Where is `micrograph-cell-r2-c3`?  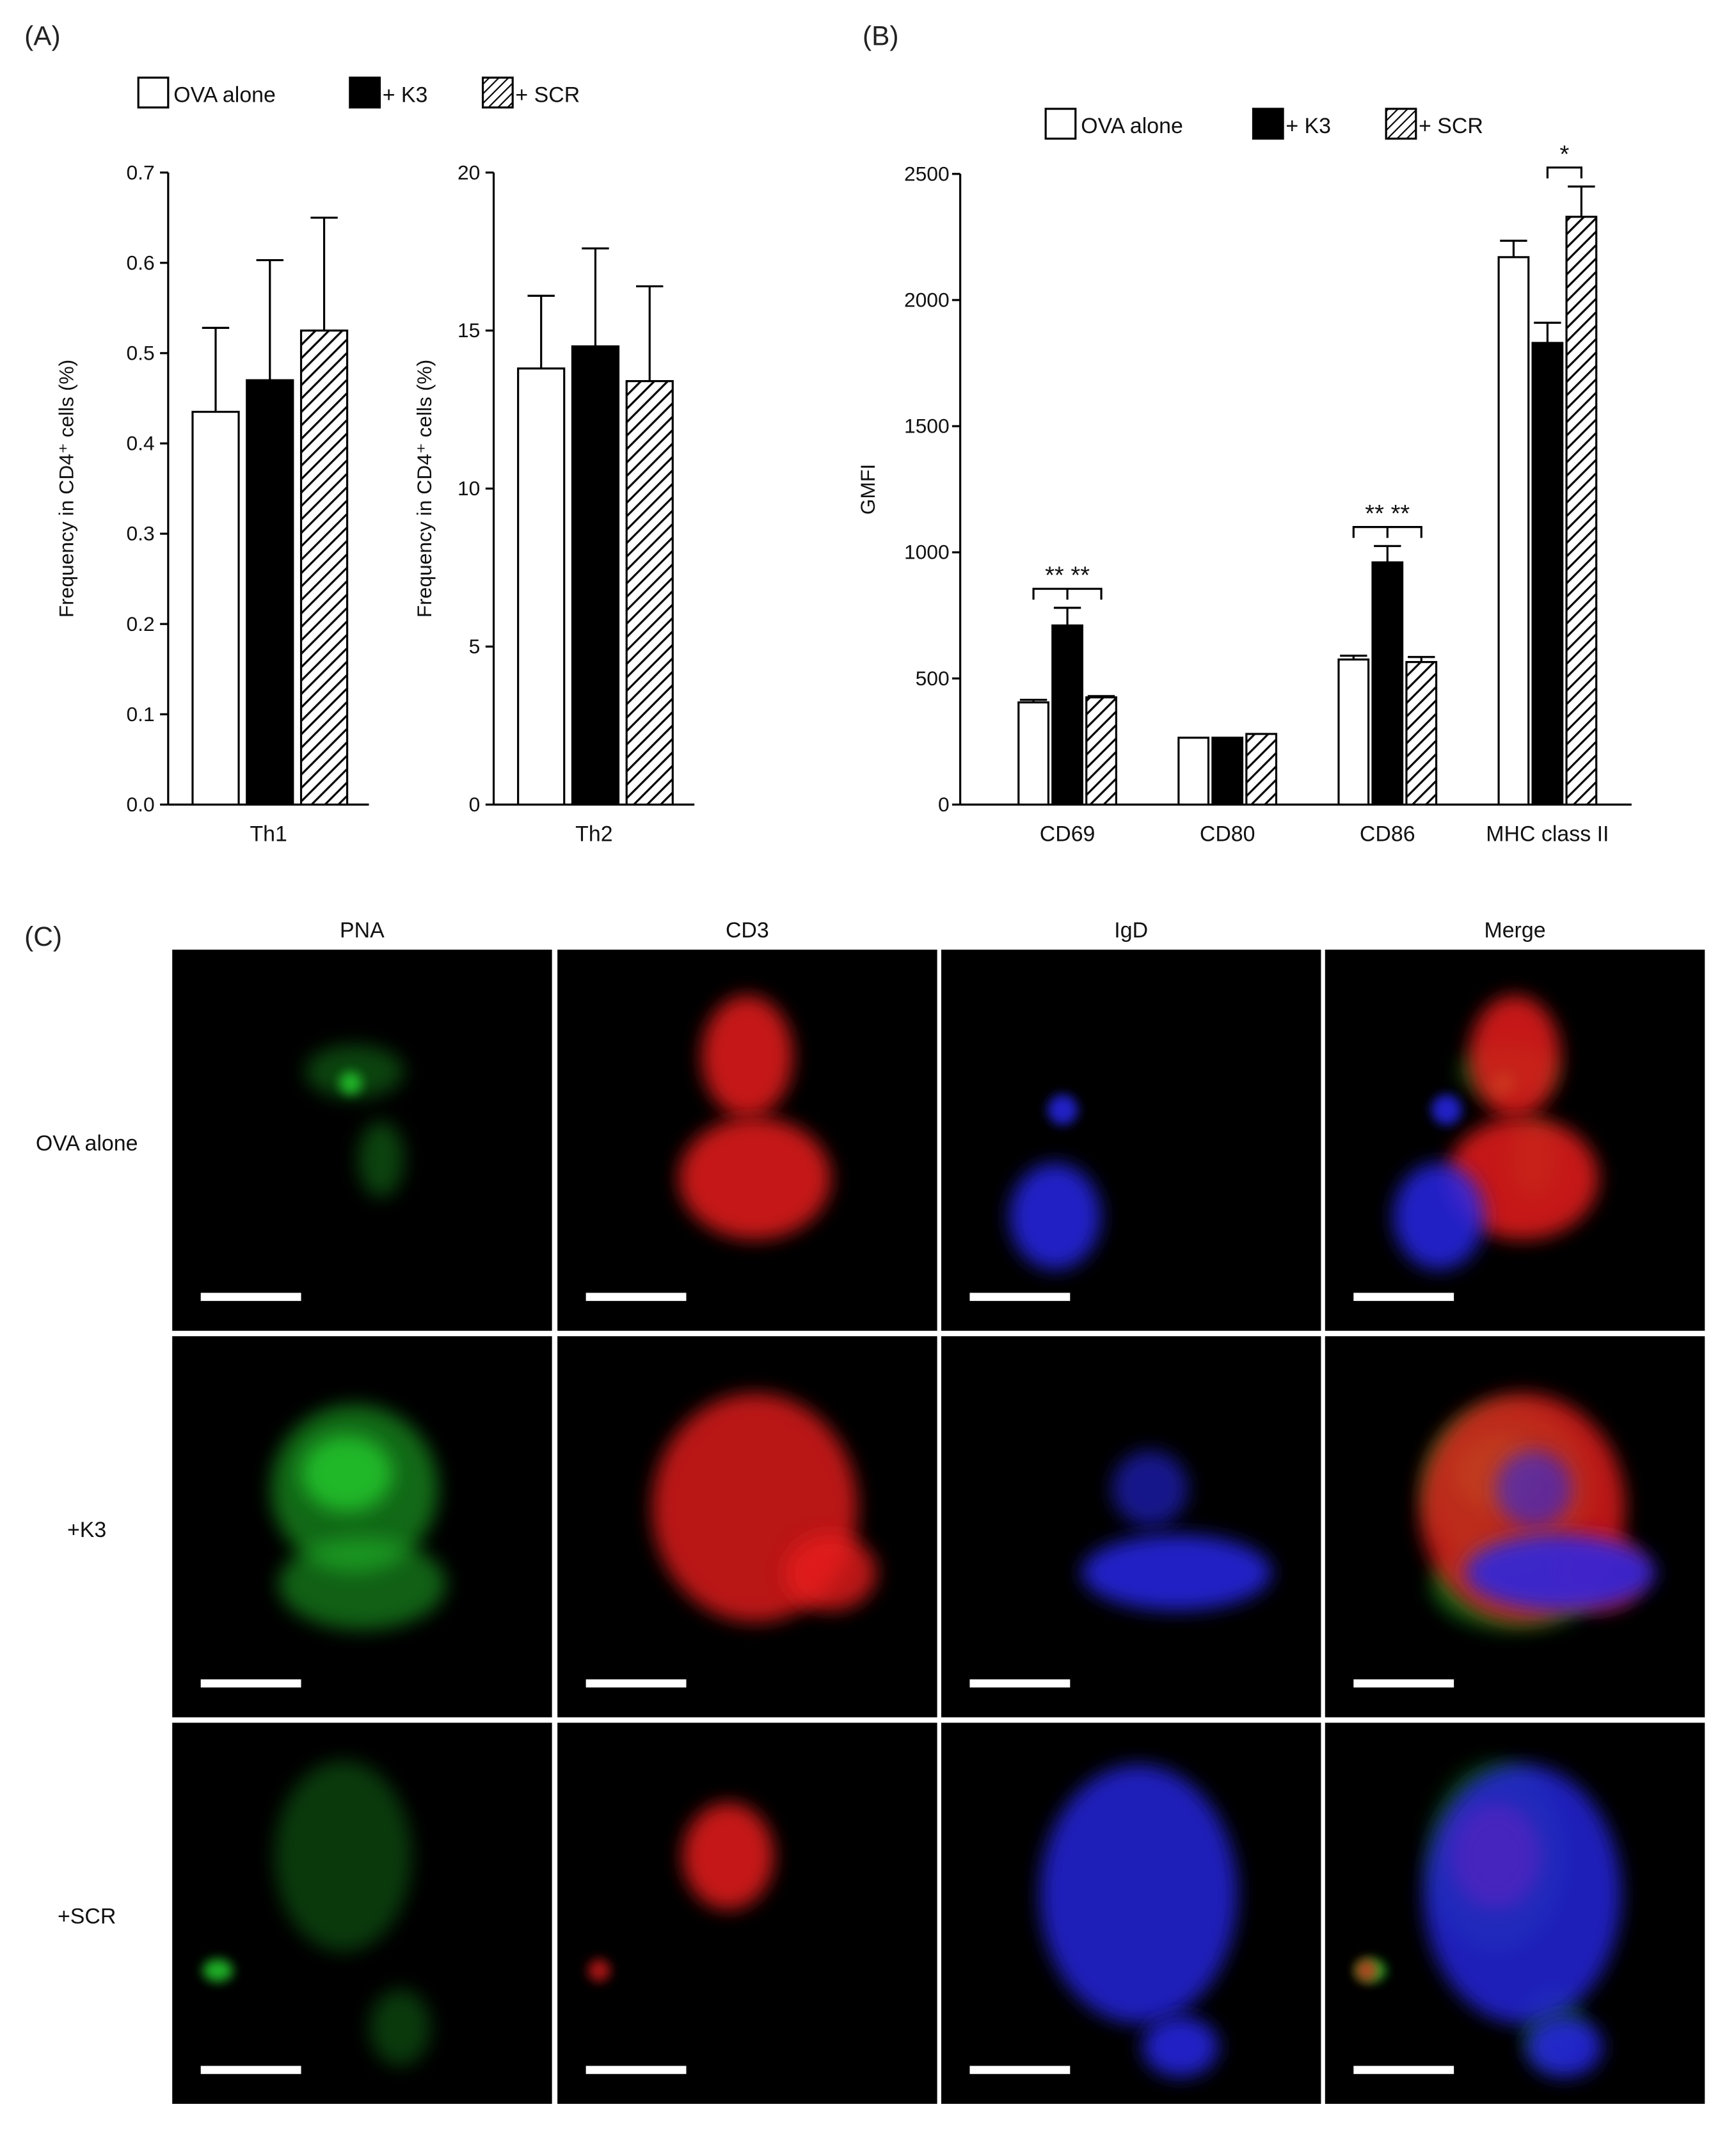 micrograph-cell-r2-c3 is located at coordinates (1131, 1526).